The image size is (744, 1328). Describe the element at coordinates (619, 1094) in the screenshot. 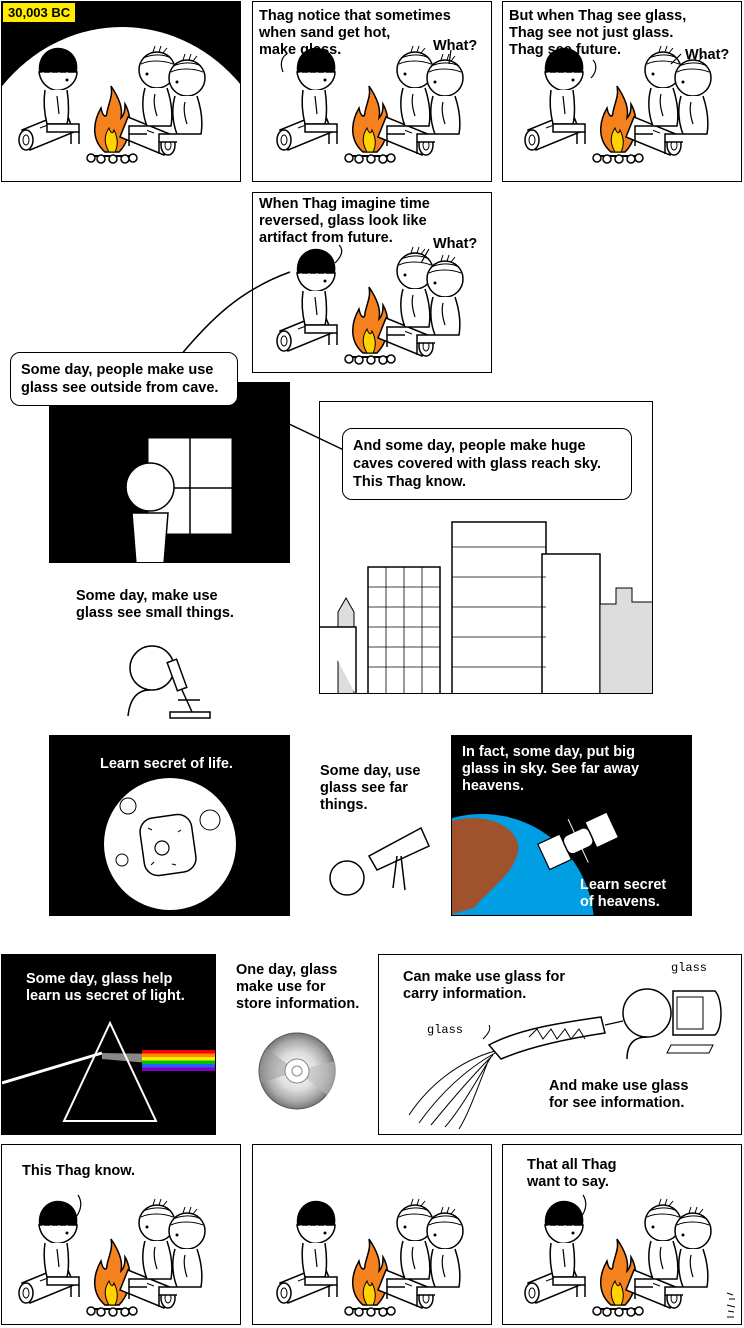

I see `caption-see-information: And make use glass for see information.` at that location.